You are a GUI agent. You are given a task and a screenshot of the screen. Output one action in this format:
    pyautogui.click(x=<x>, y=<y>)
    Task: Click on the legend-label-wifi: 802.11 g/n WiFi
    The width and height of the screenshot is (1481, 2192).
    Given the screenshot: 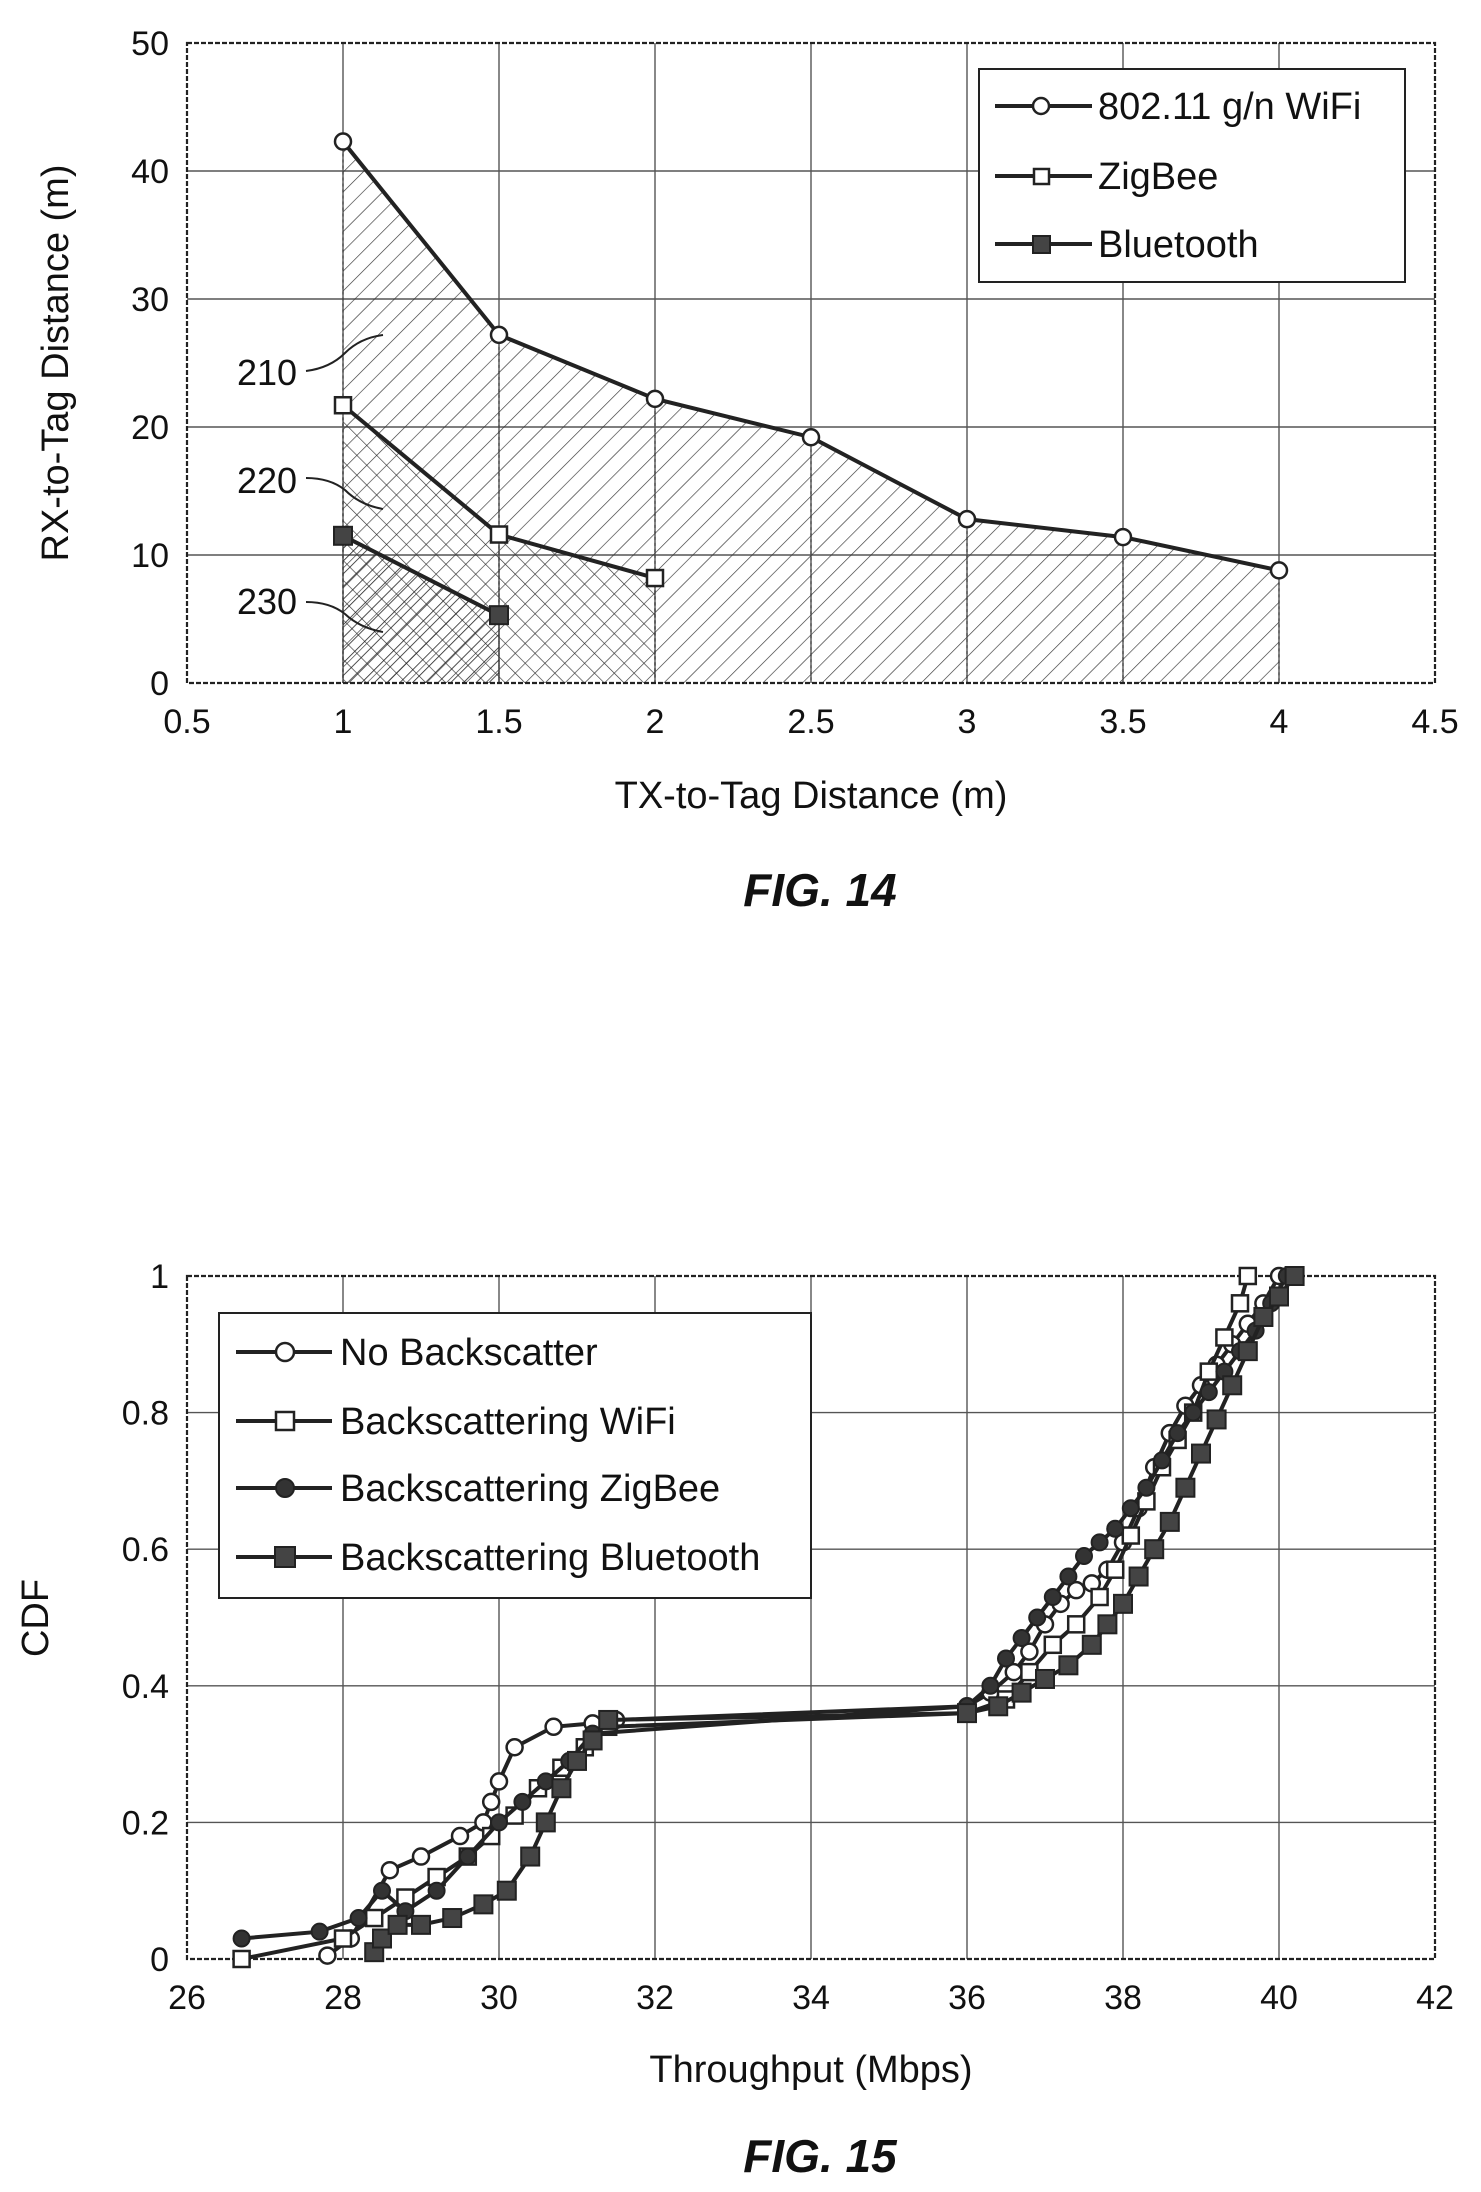 What is the action you would take?
    pyautogui.click(x=1229, y=107)
    